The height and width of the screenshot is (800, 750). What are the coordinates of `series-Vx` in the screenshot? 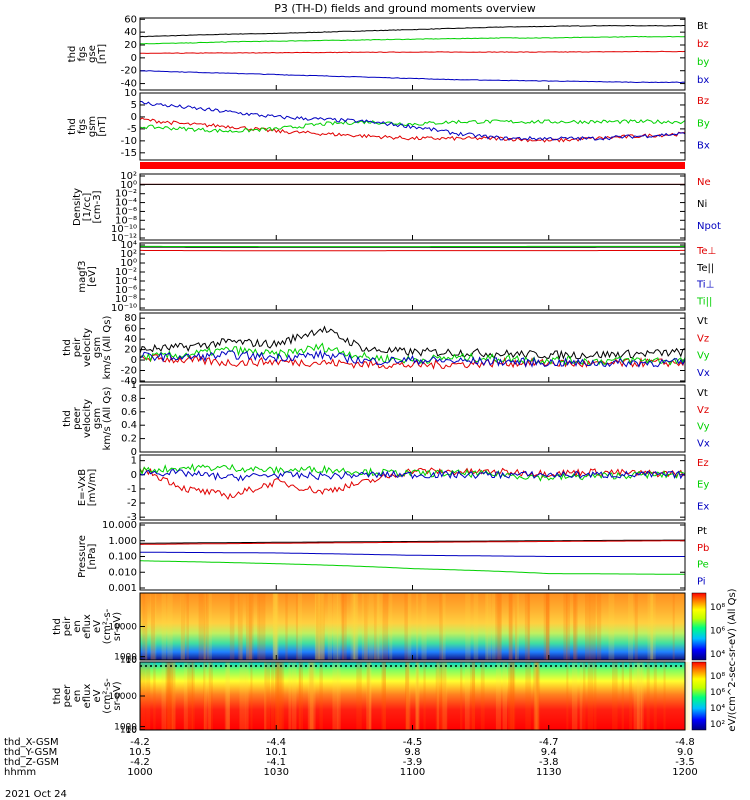 It's located at (412, 359).